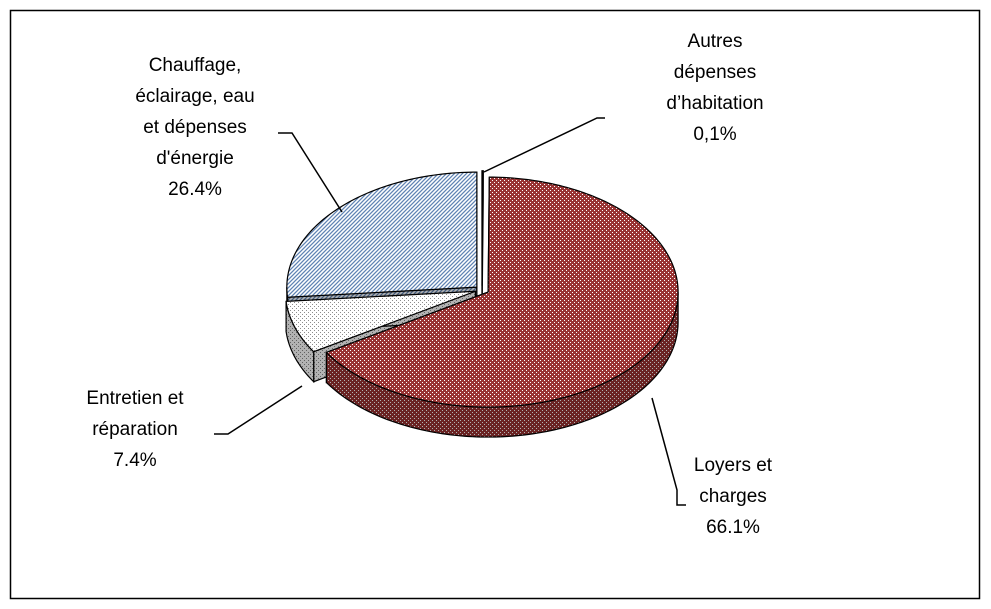 The width and height of the screenshot is (991, 609). I want to click on label-line: charges, so click(733, 496).